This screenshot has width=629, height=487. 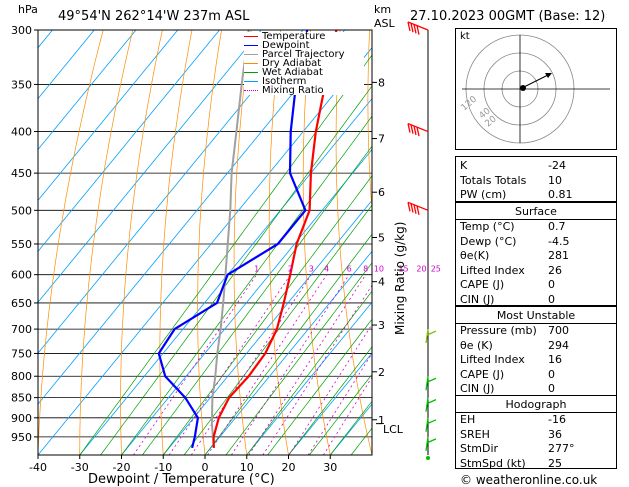 What do you see at coordinates (523, 88) in the screenshot?
I see `storm-motion-marker` at bounding box center [523, 88].